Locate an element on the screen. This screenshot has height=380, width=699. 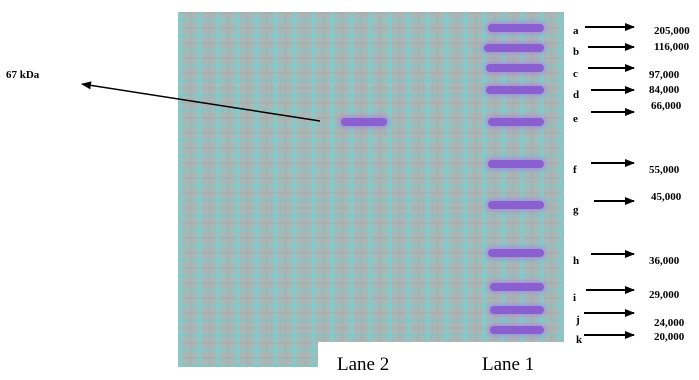
ladder-band-e is located at coordinates (516, 122).